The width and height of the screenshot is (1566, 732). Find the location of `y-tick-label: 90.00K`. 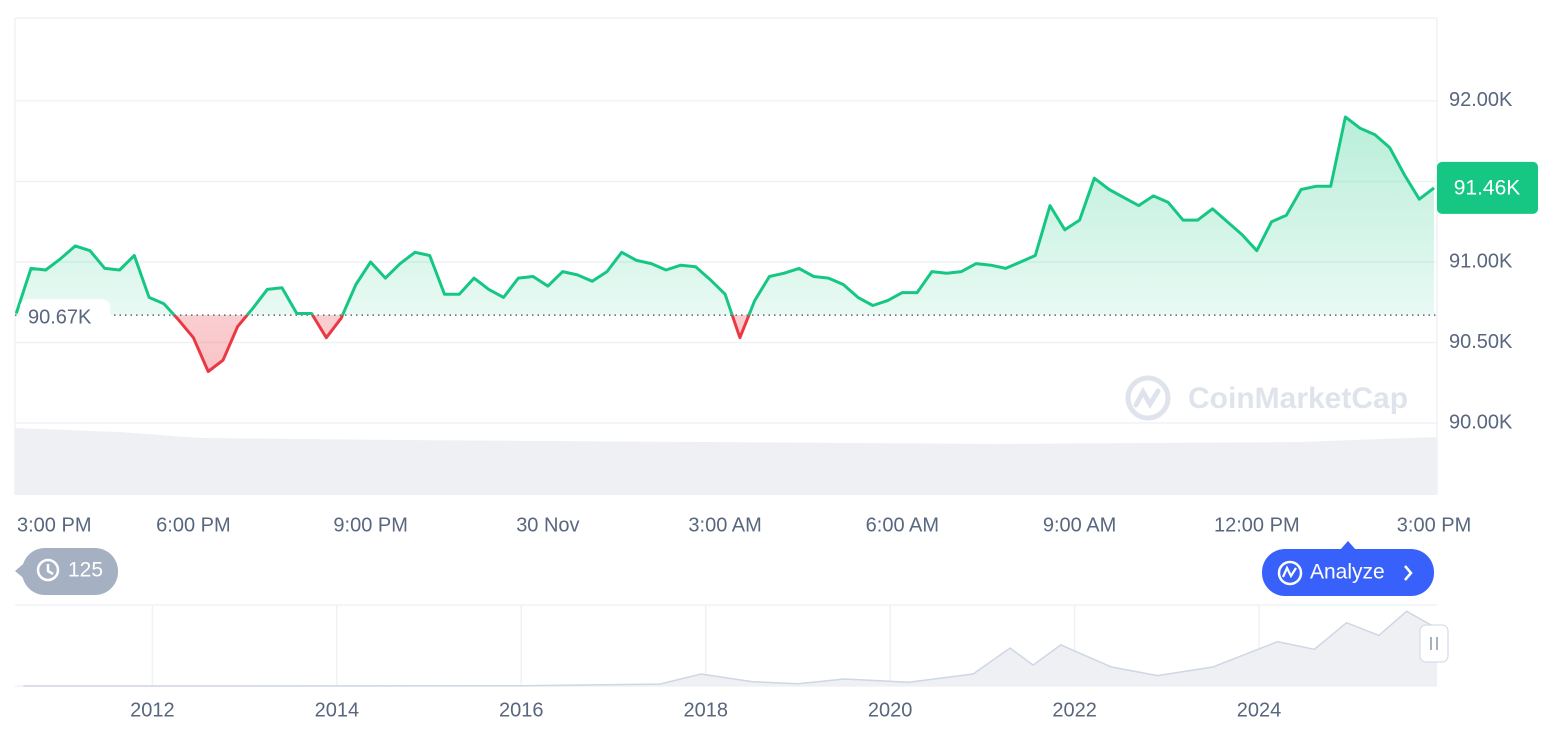

y-tick-label: 90.00K is located at coordinates (1481, 422).